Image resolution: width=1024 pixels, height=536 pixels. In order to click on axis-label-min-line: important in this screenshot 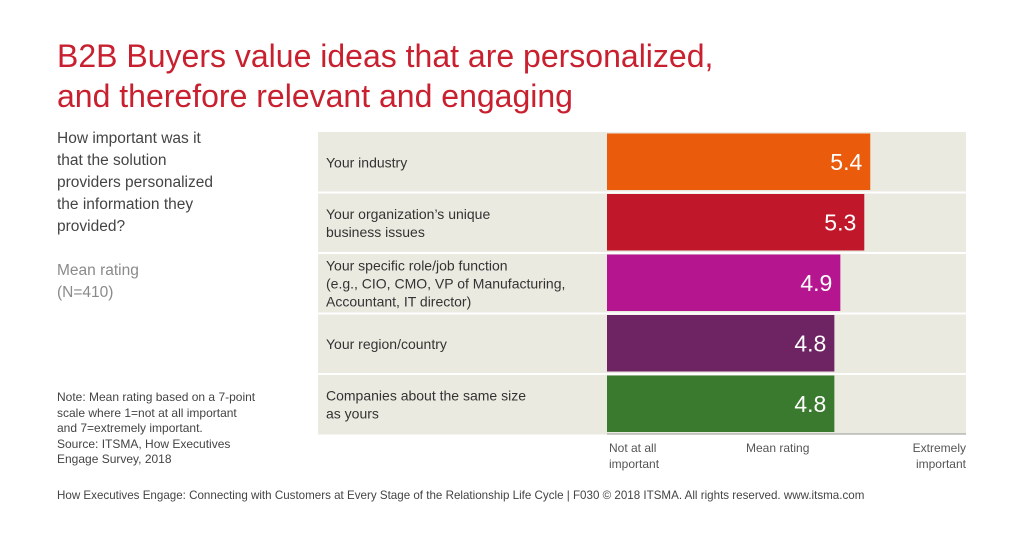, I will do `click(634, 464)`.